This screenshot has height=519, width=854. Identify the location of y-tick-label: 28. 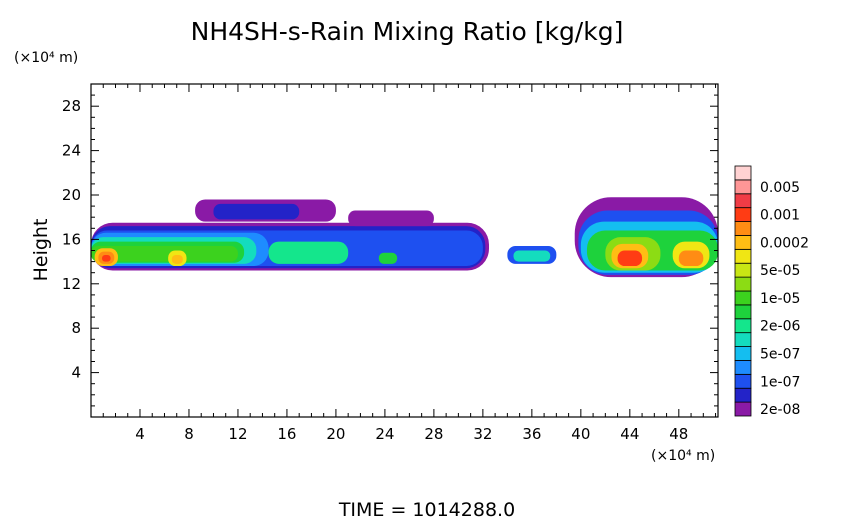
(71, 106).